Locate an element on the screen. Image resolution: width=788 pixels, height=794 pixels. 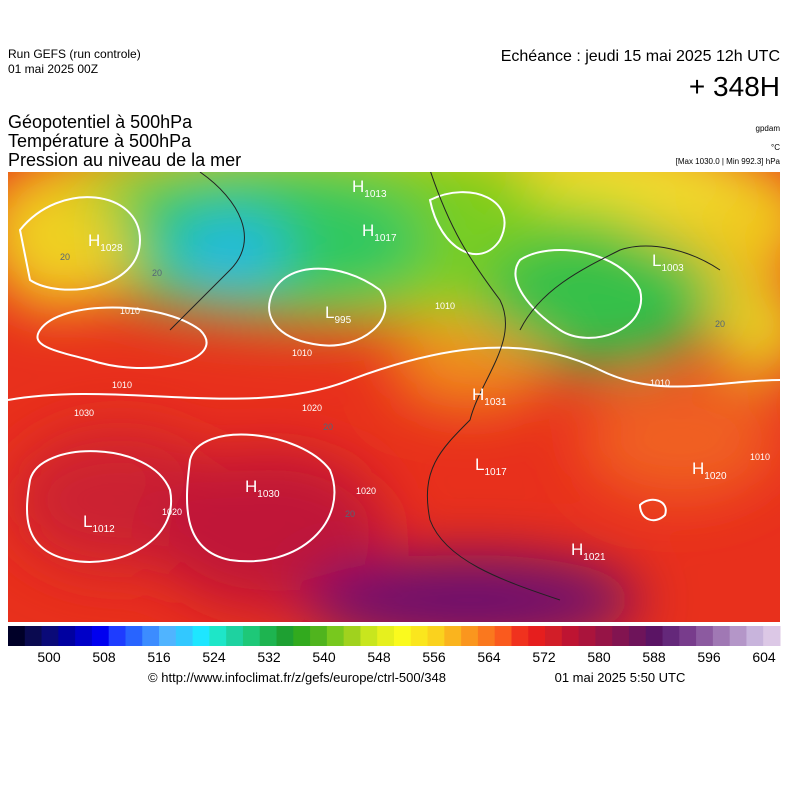
field: Température à 500hPa is located at coordinates (100, 141).